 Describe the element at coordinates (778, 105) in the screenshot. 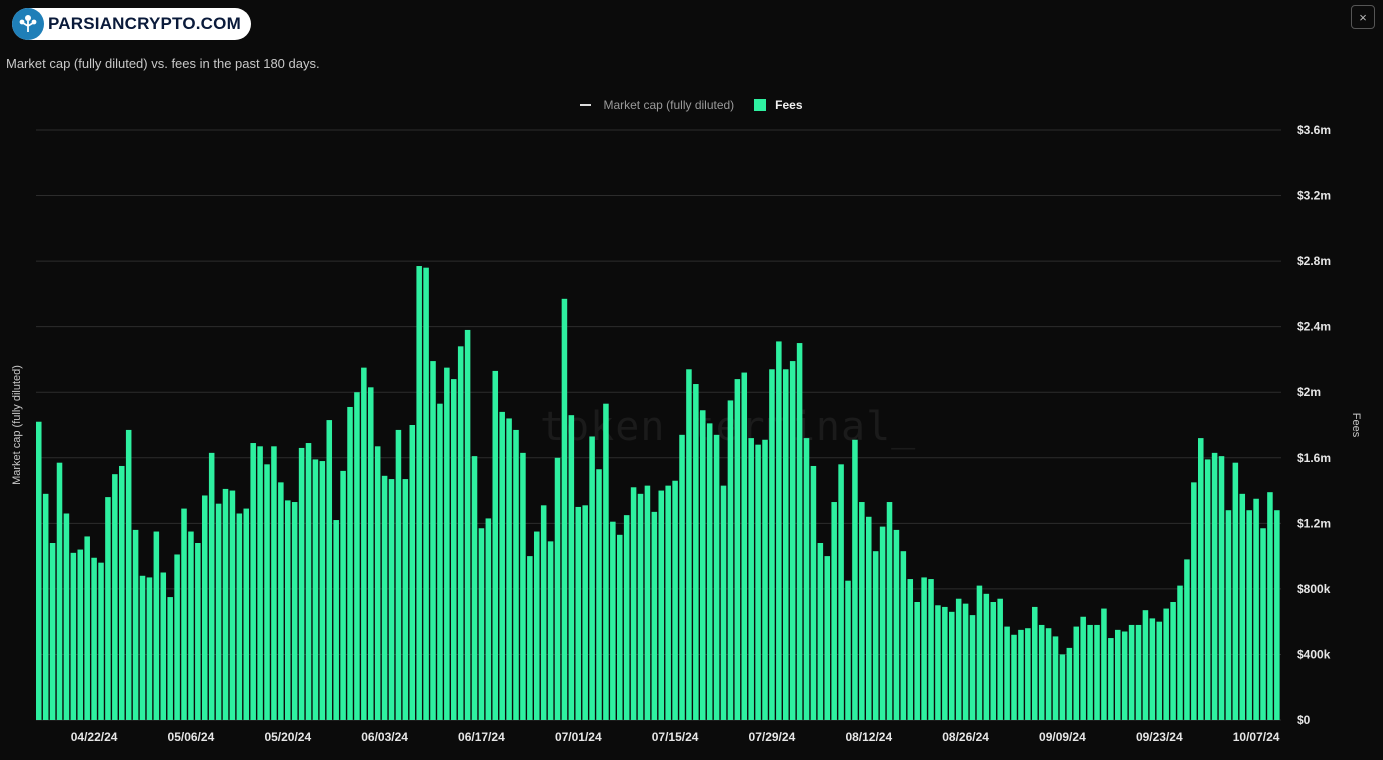

I see `legend-item-fees: Fees` at that location.